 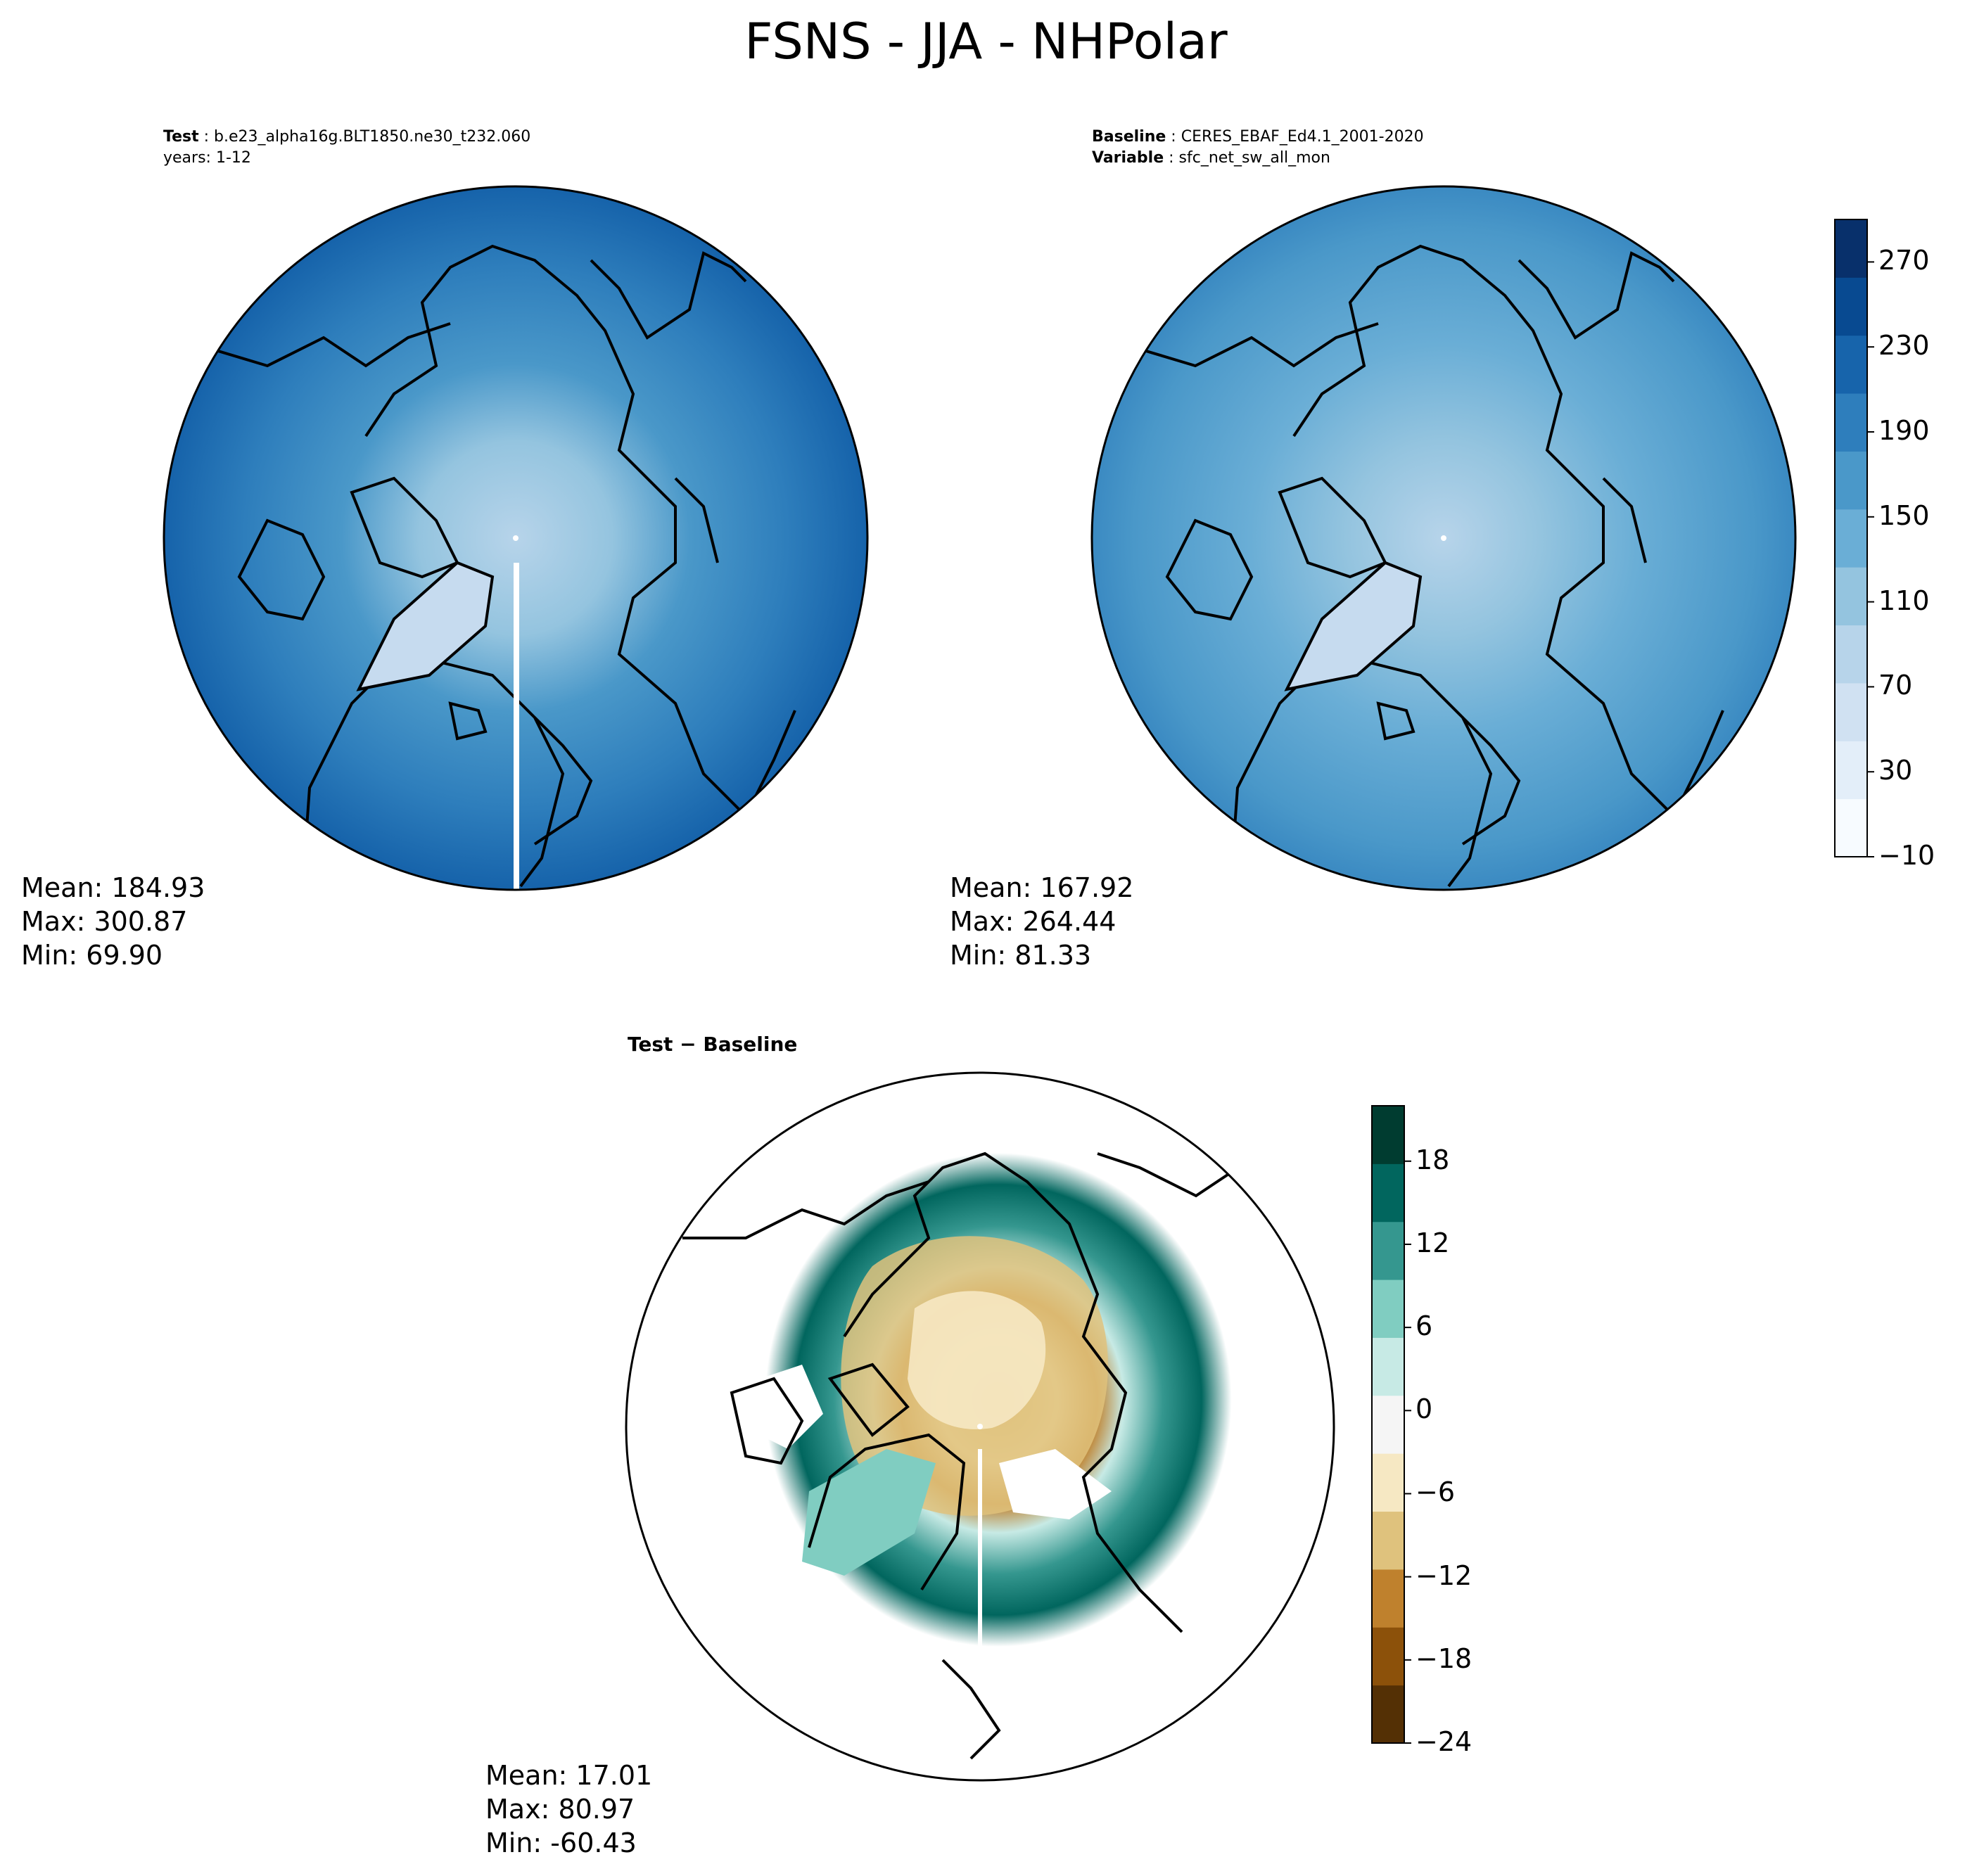 What do you see at coordinates (1444, 1742) in the screenshot?
I see `diff-colorbar-tick-label: −24` at bounding box center [1444, 1742].